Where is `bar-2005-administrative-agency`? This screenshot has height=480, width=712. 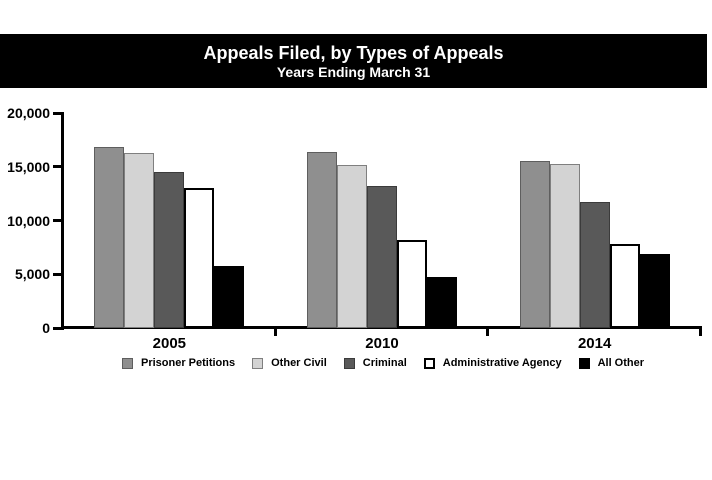 bar-2005-administrative-agency is located at coordinates (199, 258).